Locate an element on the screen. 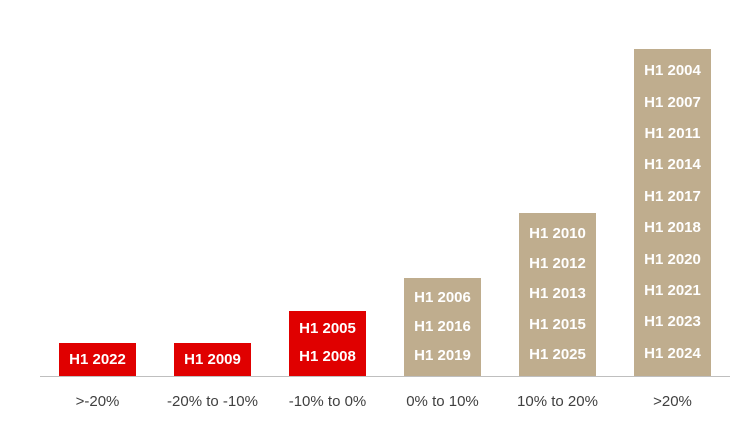 This screenshot has height=436, width=750. bar-item-label: H1 2007 is located at coordinates (672, 102).